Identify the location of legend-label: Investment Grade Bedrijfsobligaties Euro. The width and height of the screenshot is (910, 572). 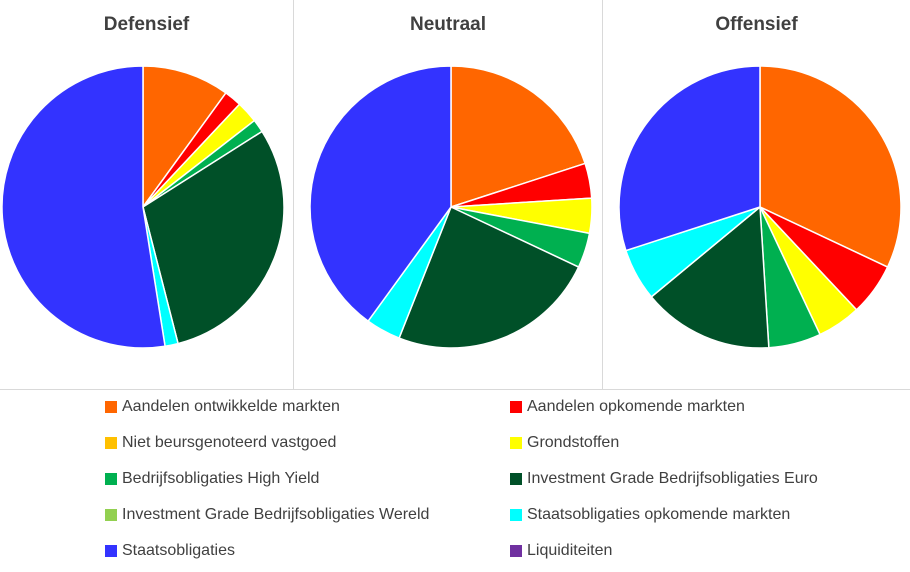
(672, 478).